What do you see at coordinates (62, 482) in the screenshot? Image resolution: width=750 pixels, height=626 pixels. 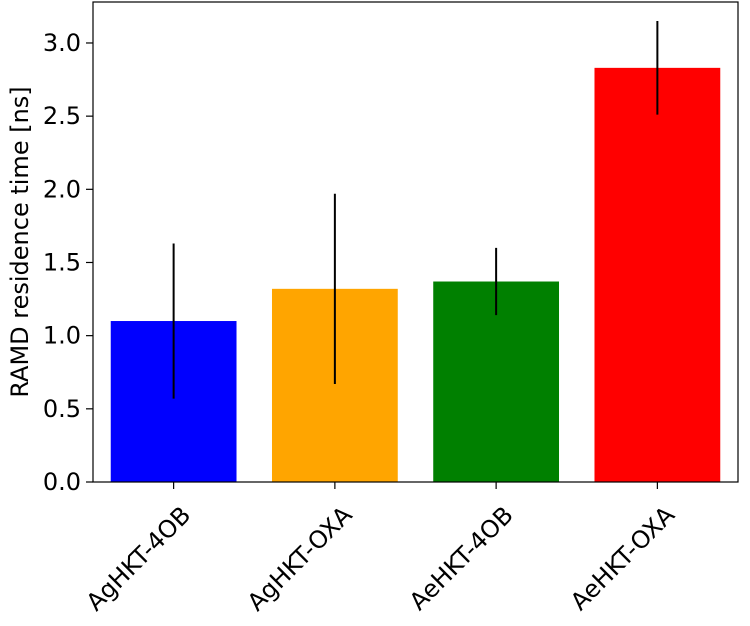 I see `y-tick-label: 0.0` at bounding box center [62, 482].